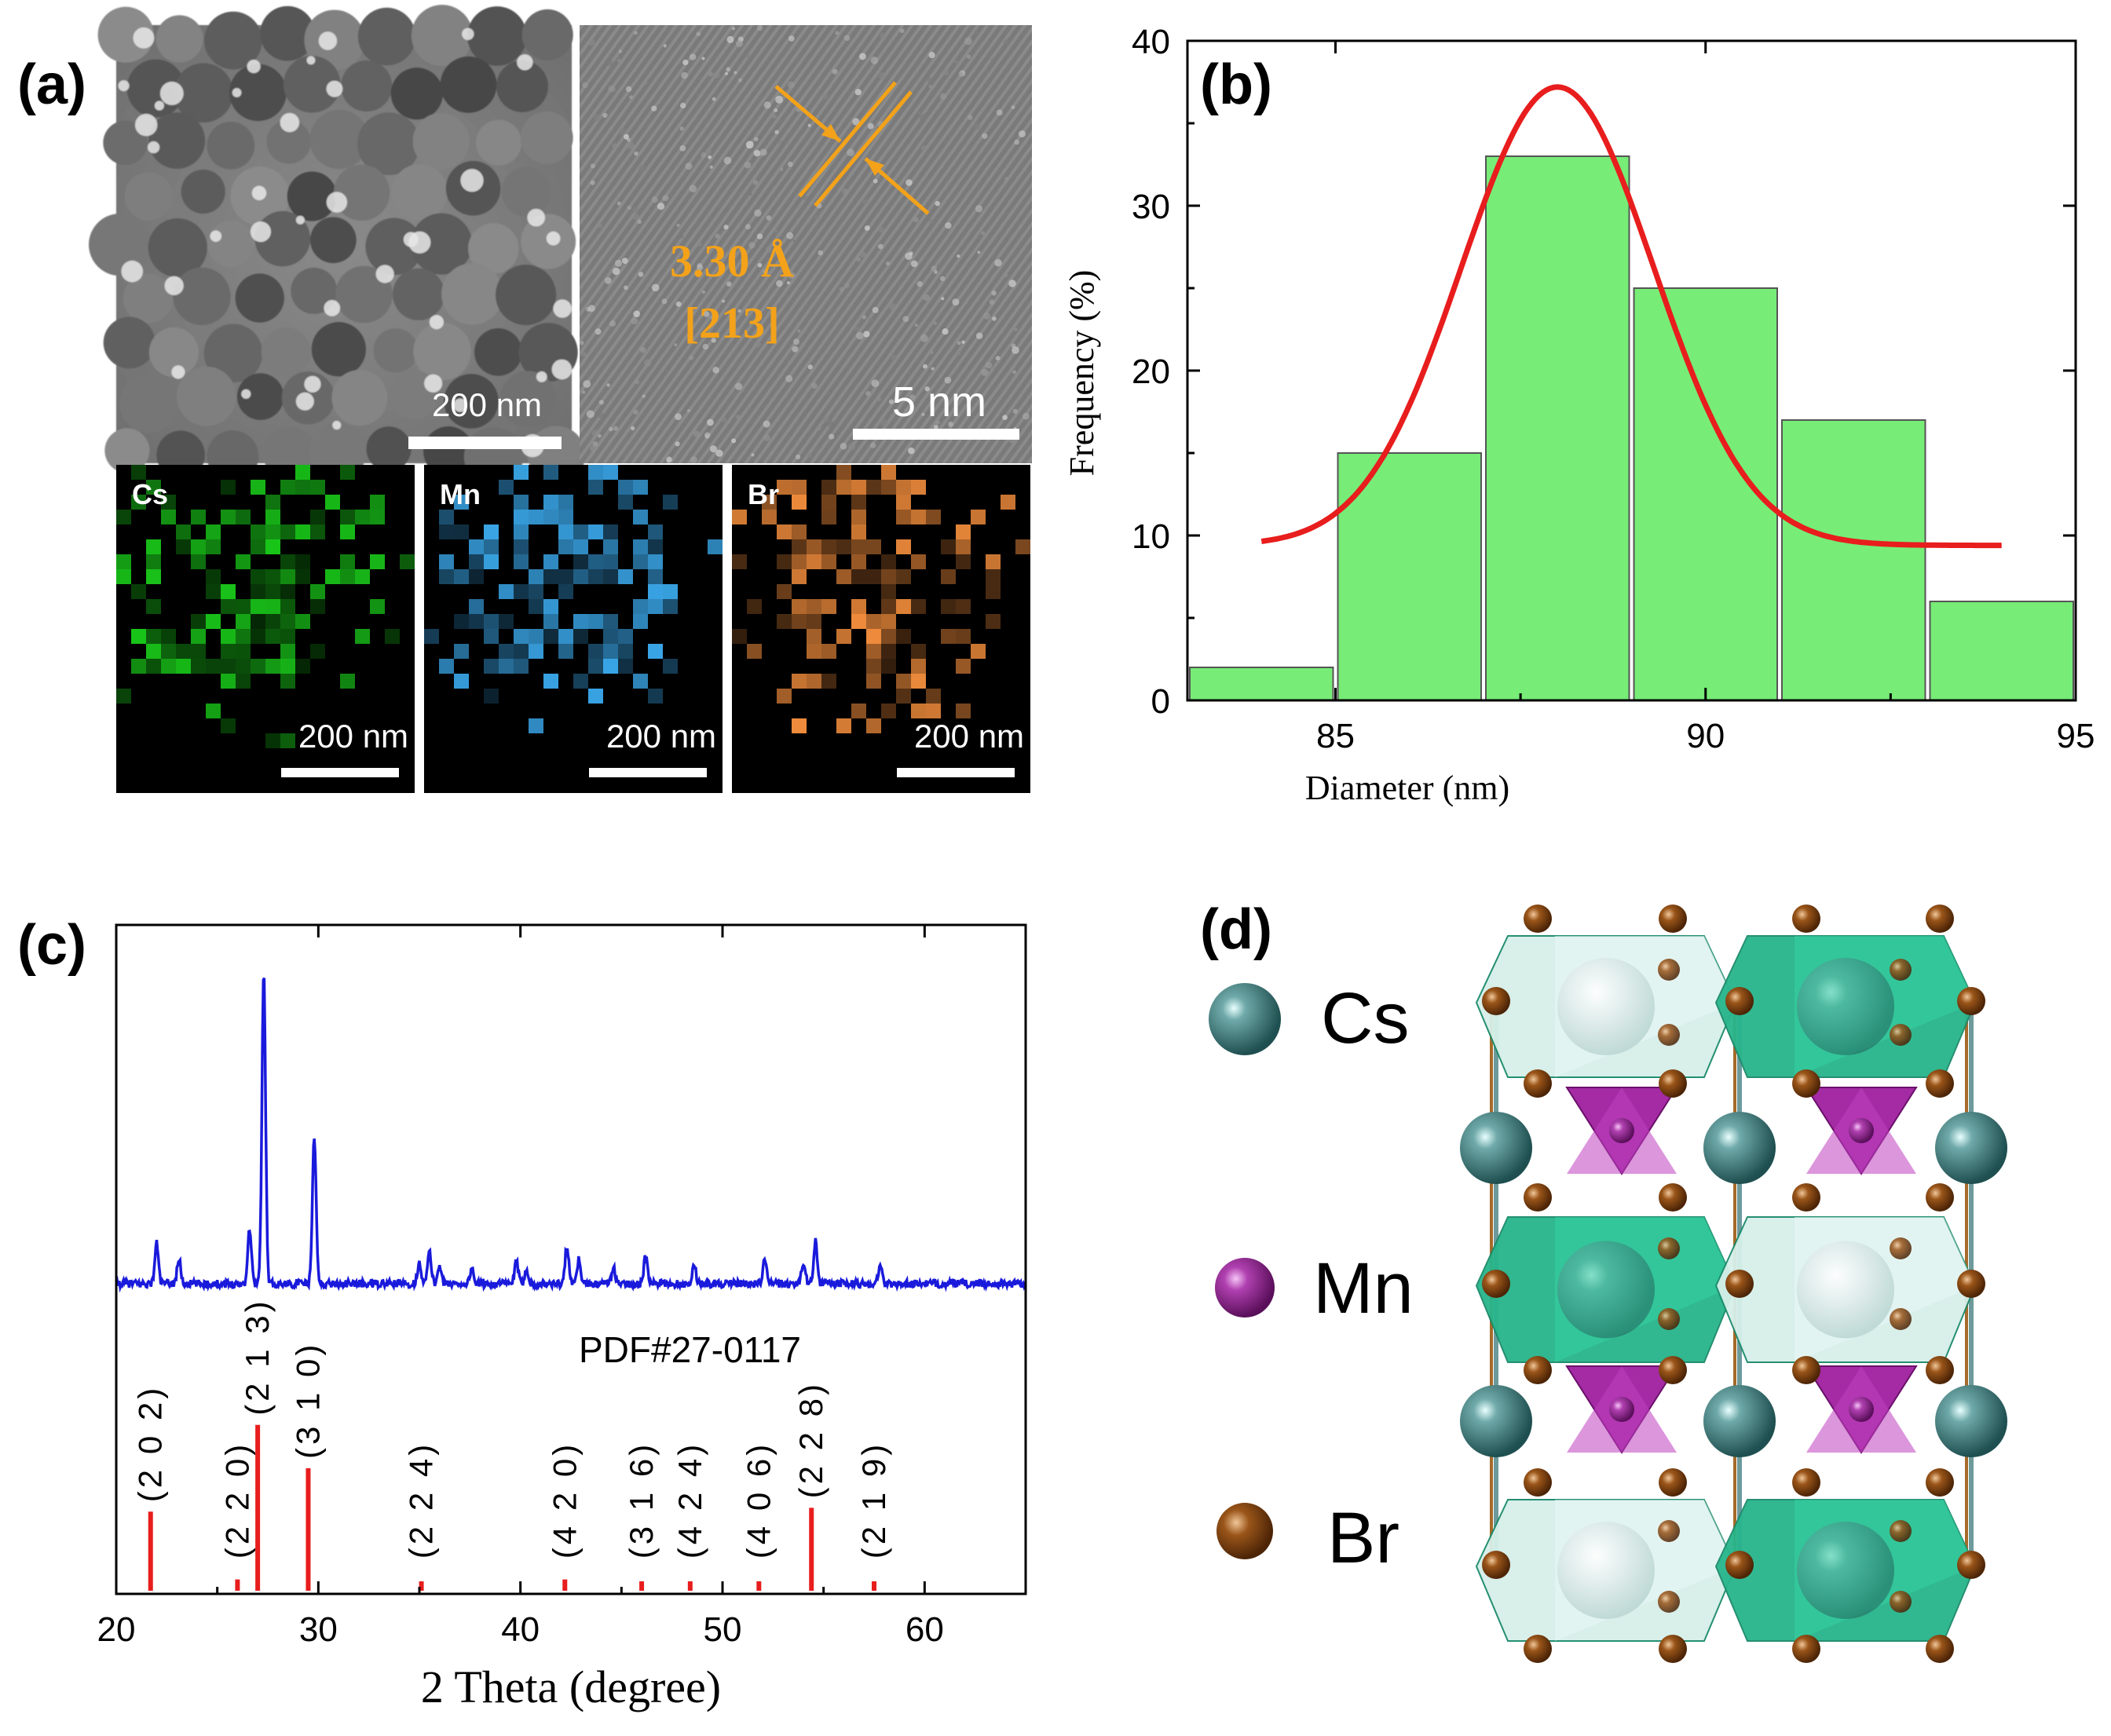  Describe the element at coordinates (571, 1686) in the screenshot. I see `x-axis-title-c: 2 Theta (degree)` at that location.